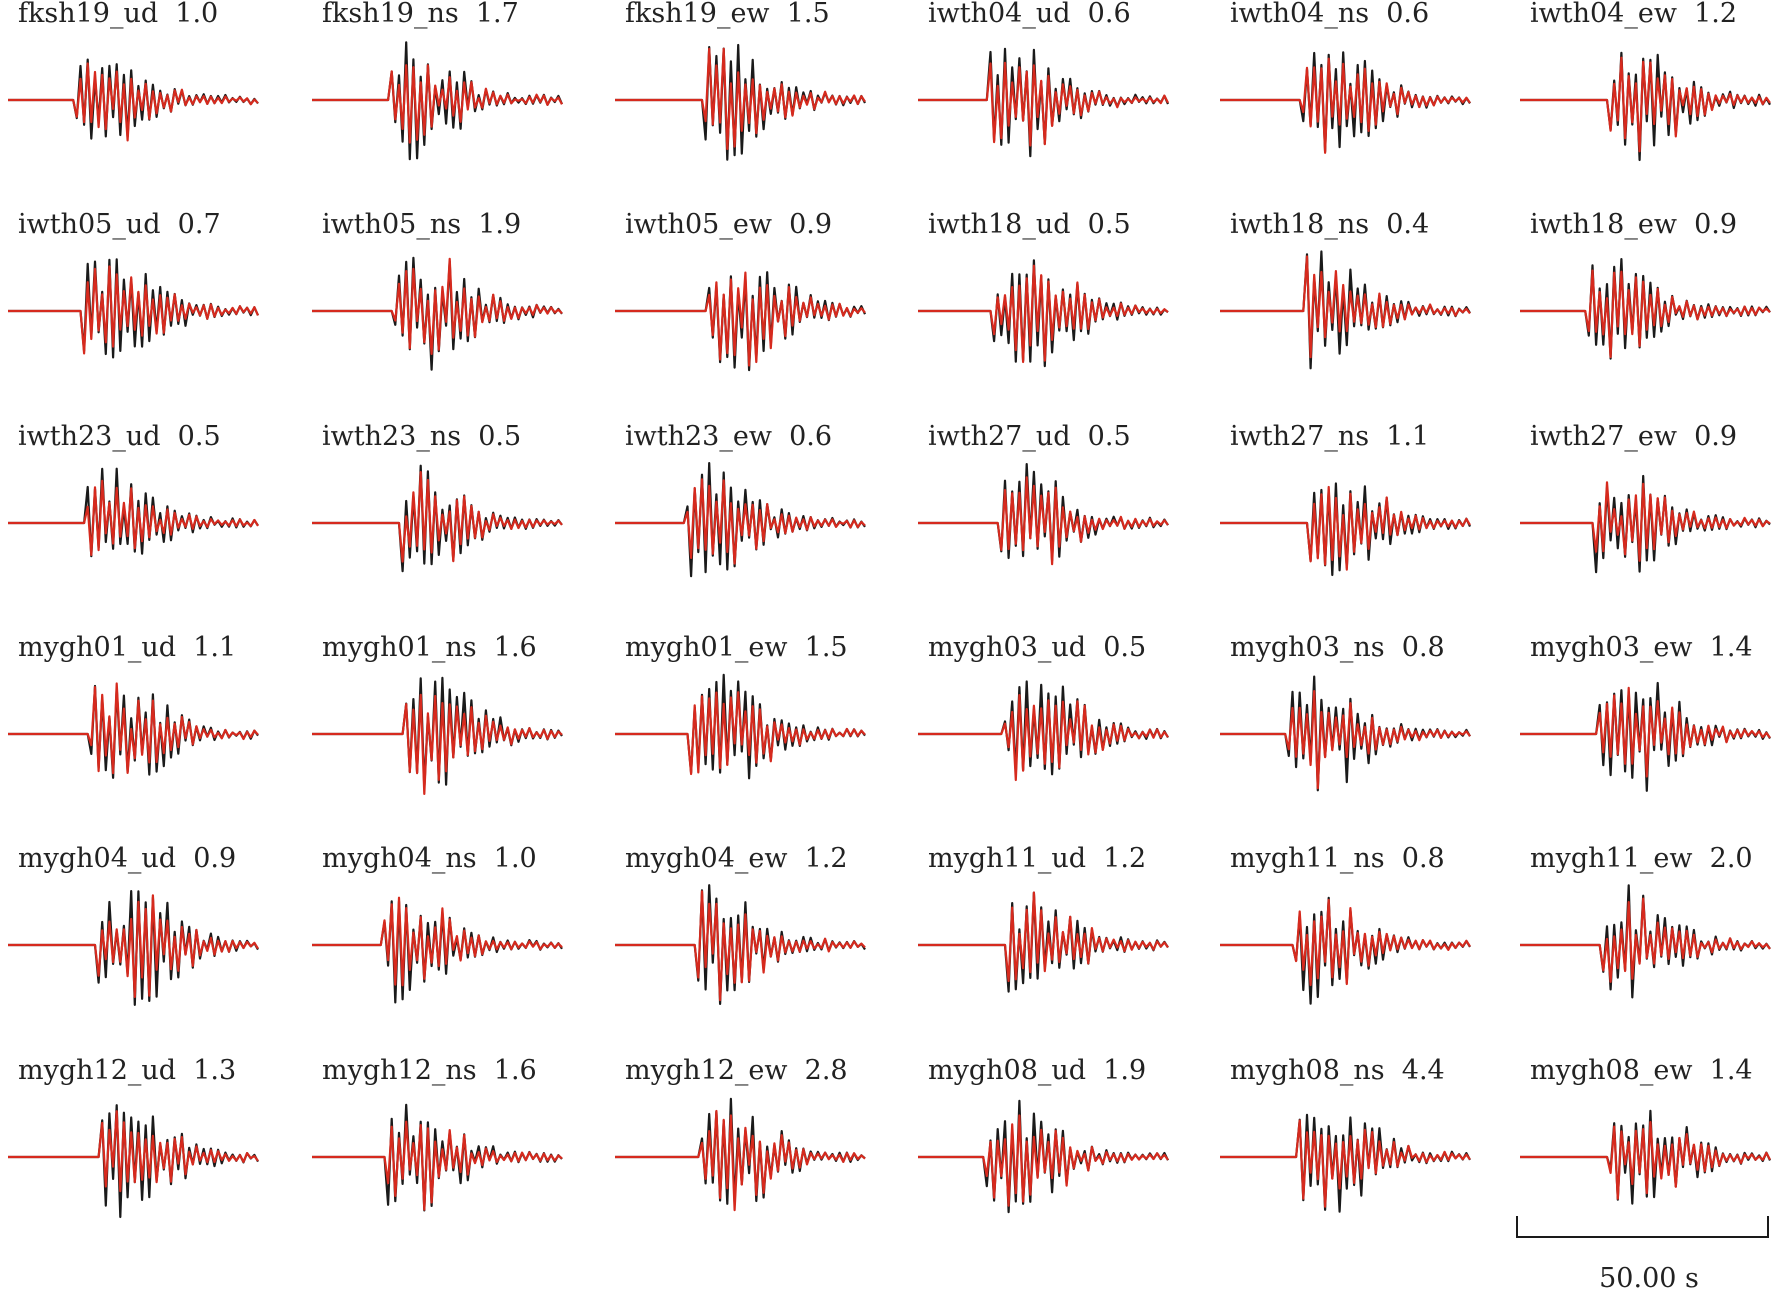  What do you see at coordinates (1641, 1070) in the screenshot?
I see `panel-label: mygh08_ew 1.4` at bounding box center [1641, 1070].